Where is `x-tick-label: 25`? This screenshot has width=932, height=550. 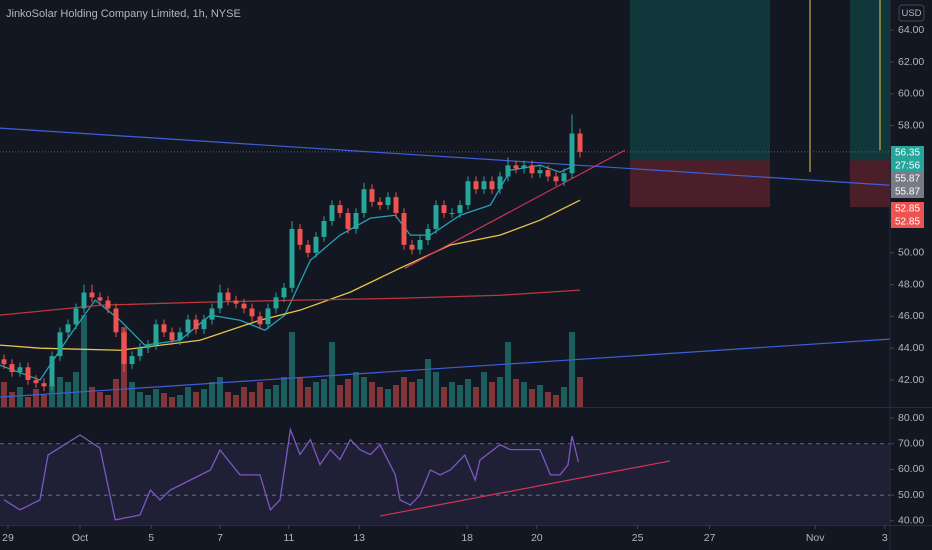
x-tick-label: 25 is located at coordinates (638, 538).